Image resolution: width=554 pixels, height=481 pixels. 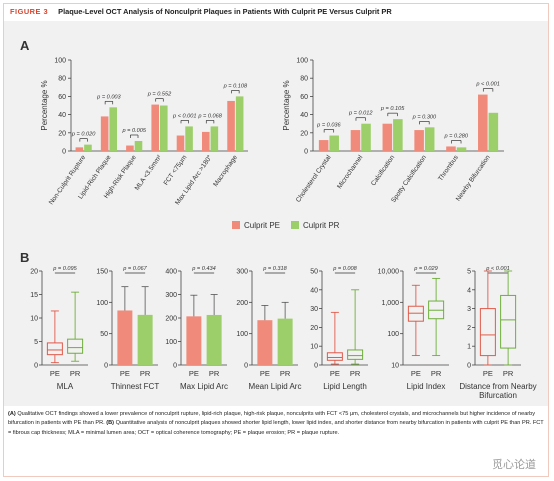 What do you see at coordinates (345, 386) in the screenshot?
I see `x-axis-label: Lipid Length` at bounding box center [345, 386].